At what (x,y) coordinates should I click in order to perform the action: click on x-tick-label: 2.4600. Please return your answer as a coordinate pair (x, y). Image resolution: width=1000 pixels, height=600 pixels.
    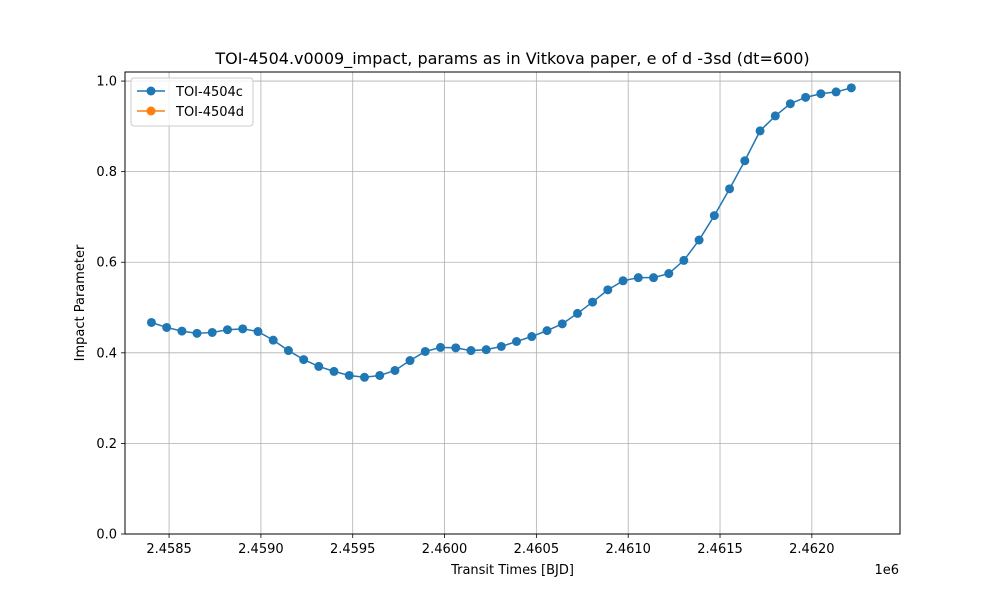
    Looking at the image, I should click on (445, 549).